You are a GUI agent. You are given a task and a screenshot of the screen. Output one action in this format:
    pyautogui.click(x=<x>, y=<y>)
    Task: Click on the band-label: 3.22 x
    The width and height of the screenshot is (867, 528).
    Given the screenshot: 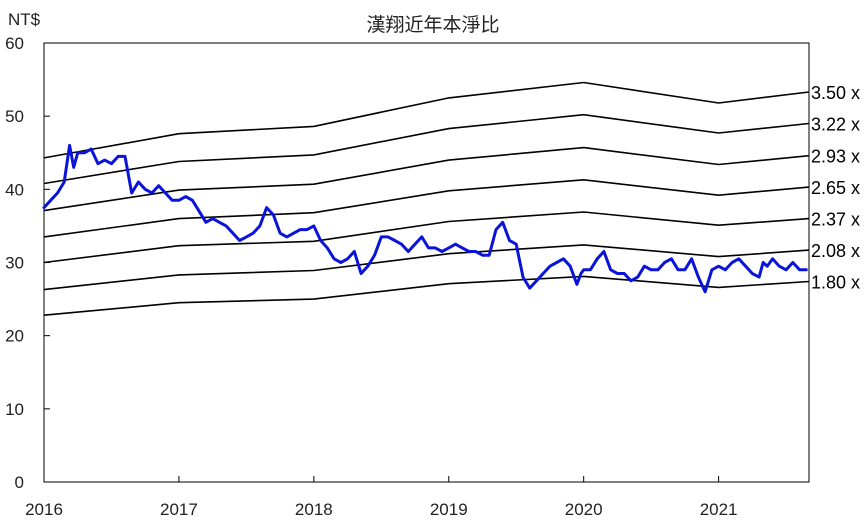 What is the action you would take?
    pyautogui.click(x=835, y=124)
    